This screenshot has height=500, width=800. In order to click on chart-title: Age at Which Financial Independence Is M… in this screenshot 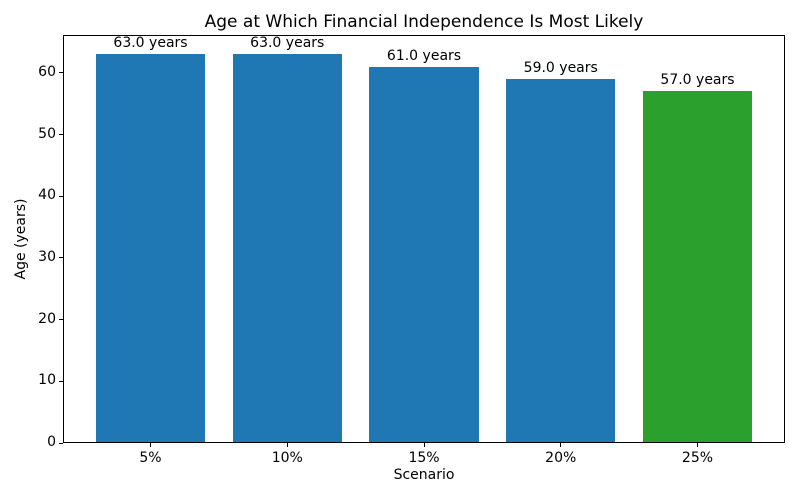, I will do `click(424, 22)`.